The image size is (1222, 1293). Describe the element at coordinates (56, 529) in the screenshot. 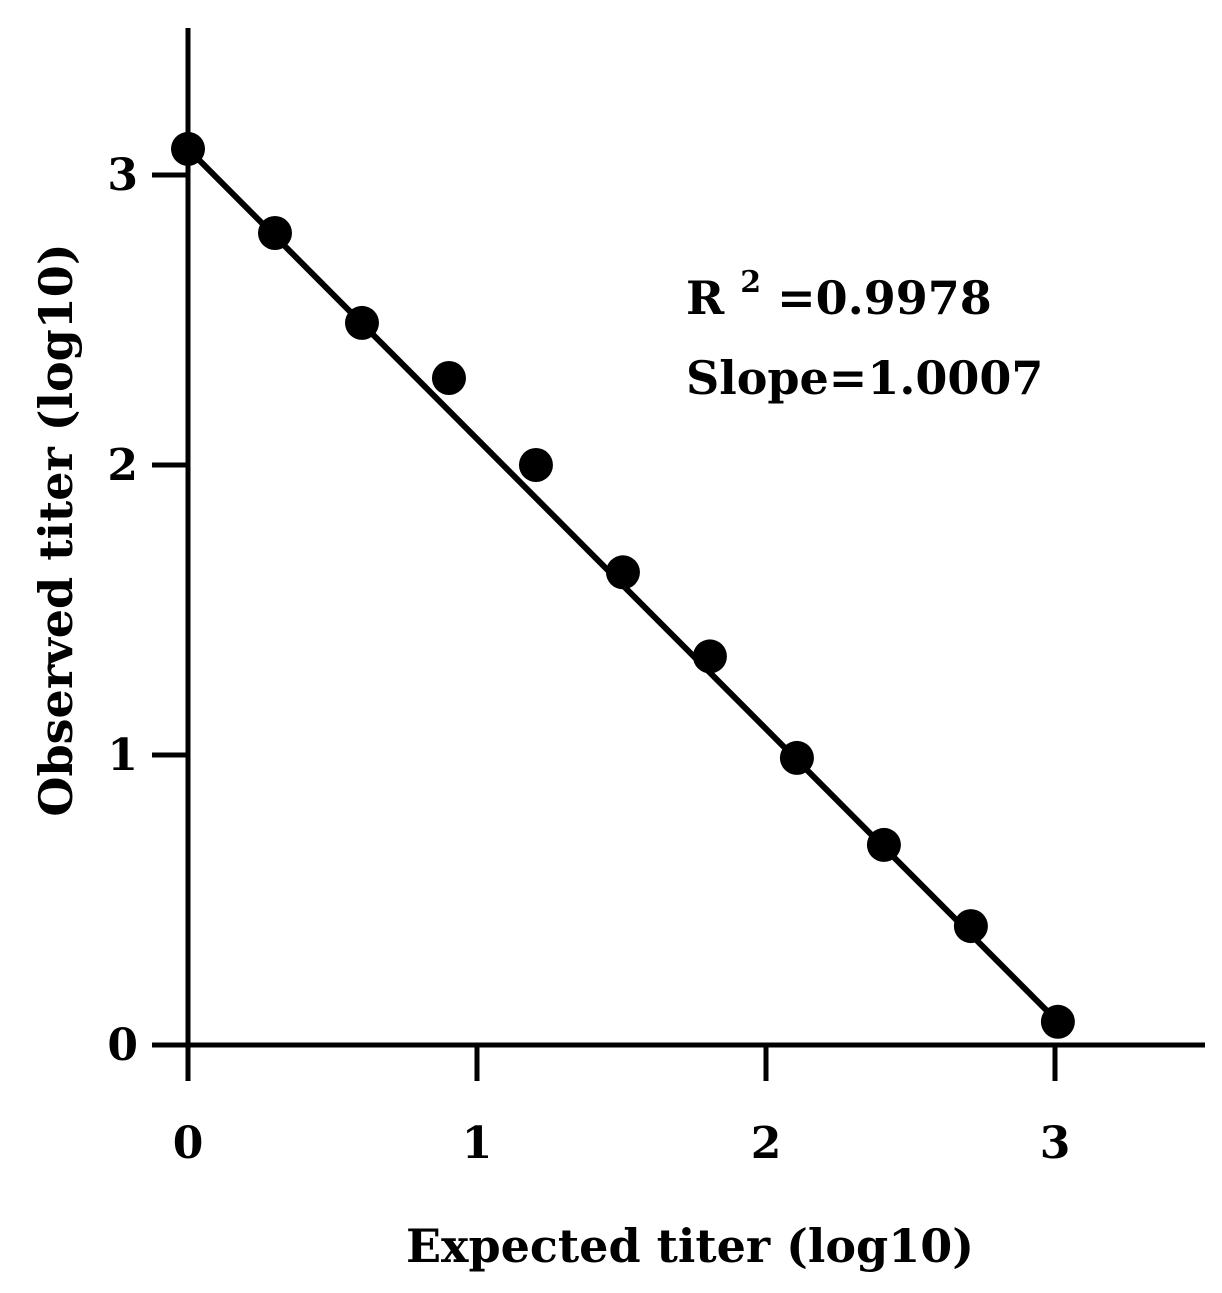

I see `y-axis-title: Observed titer (log10)` at that location.